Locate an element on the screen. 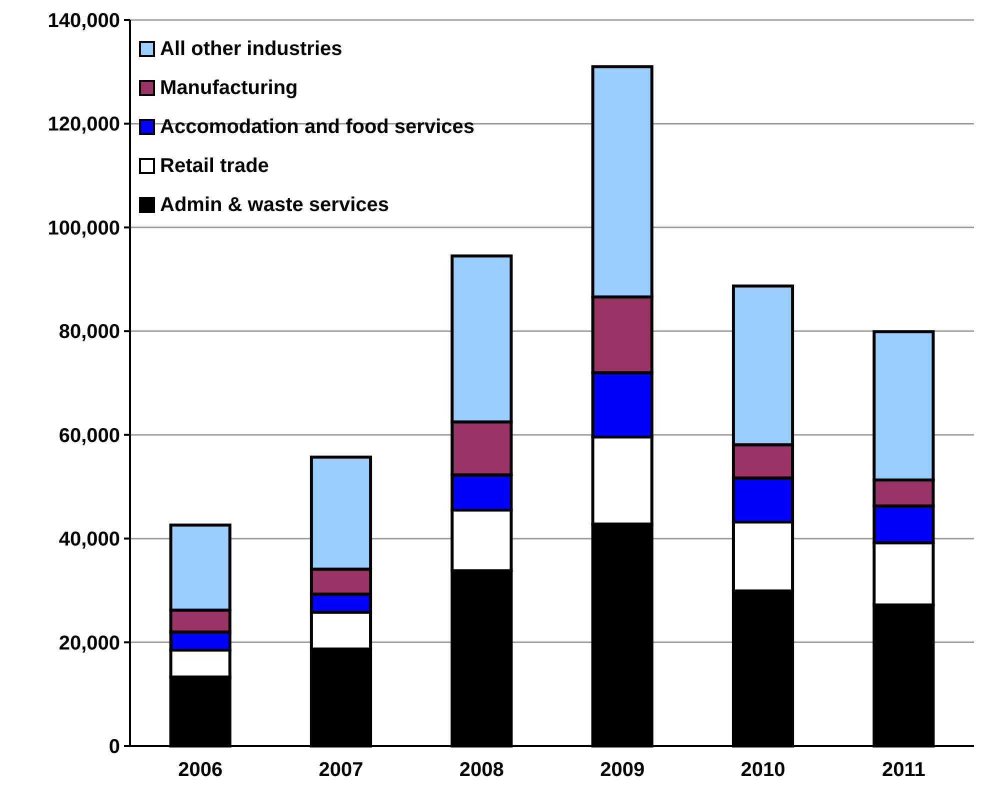 The image size is (982, 789). x-tick-label: 2007 is located at coordinates (341, 770).